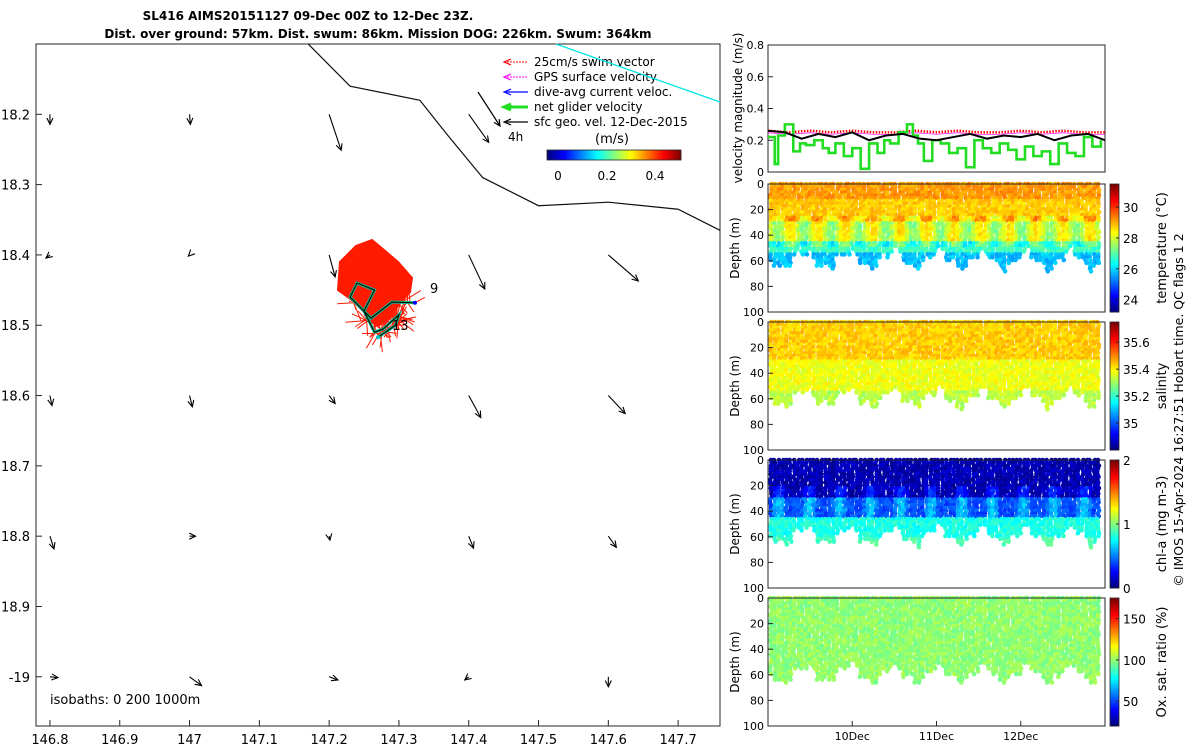  What do you see at coordinates (588, 107) in the screenshot?
I see `legend-label: net glider velocity` at bounding box center [588, 107].